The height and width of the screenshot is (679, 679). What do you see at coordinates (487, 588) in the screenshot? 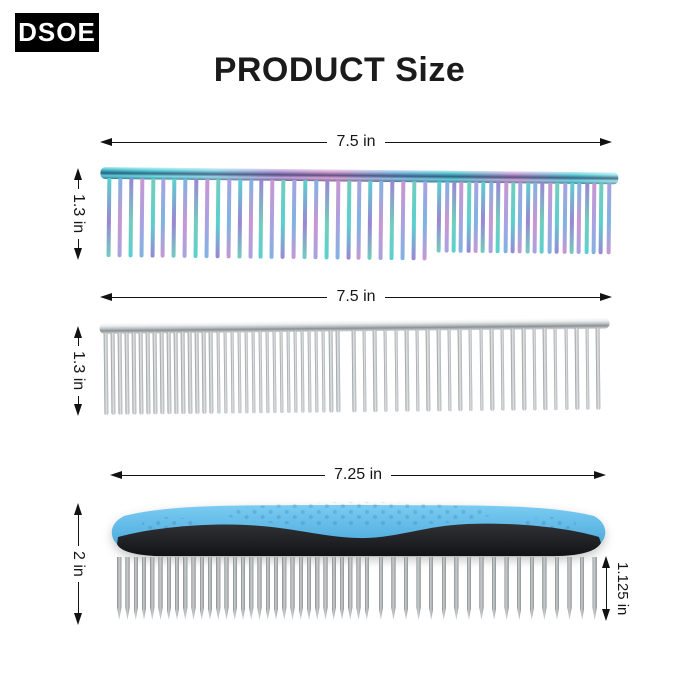
I see `blue-comb-pins-wide` at bounding box center [487, 588].